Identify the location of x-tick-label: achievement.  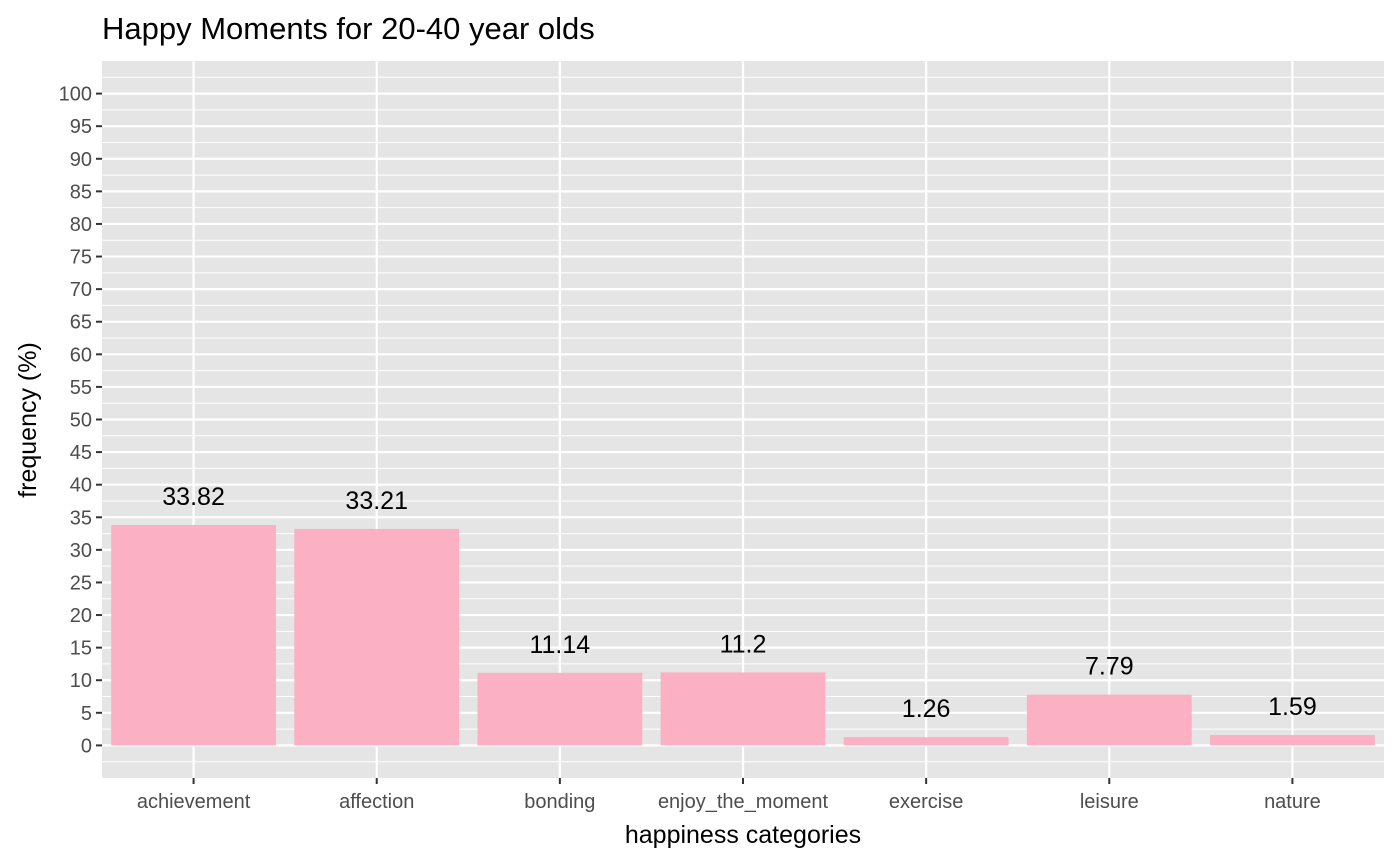
(194, 802).